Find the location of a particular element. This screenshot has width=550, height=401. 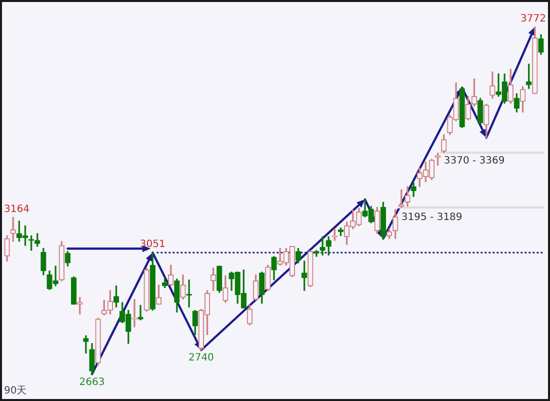

text: 90天 is located at coordinates (15, 391).